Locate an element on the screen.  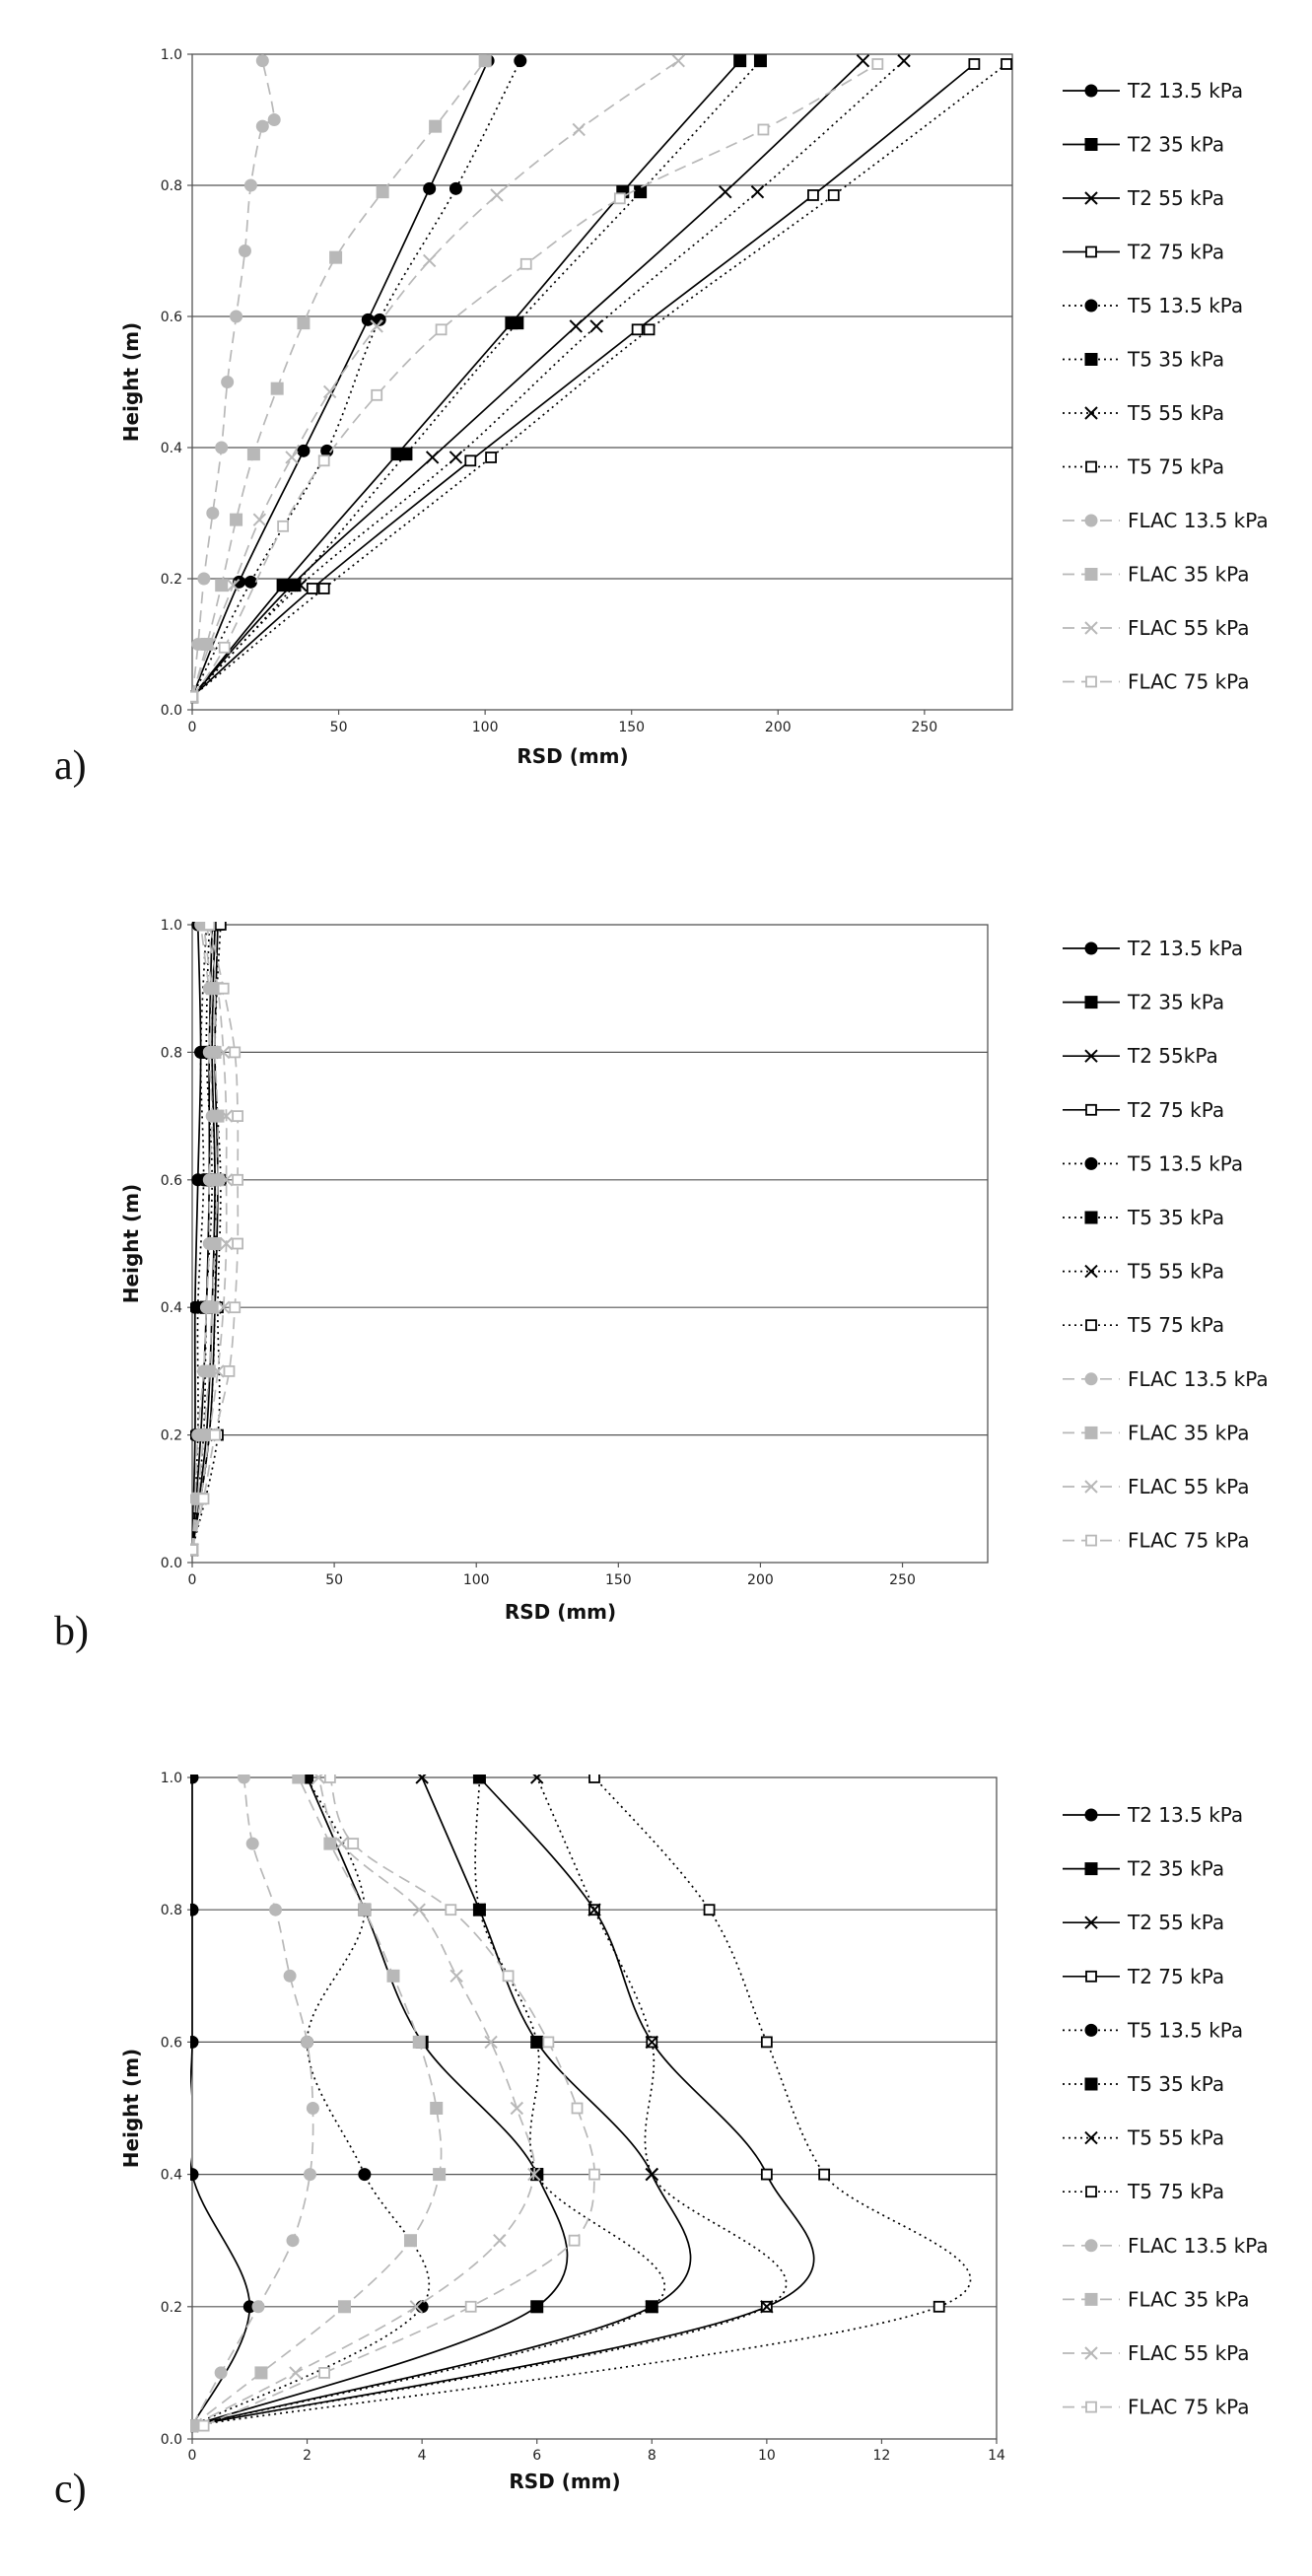
y-tick-label: 0.0 is located at coordinates (171, 1564).